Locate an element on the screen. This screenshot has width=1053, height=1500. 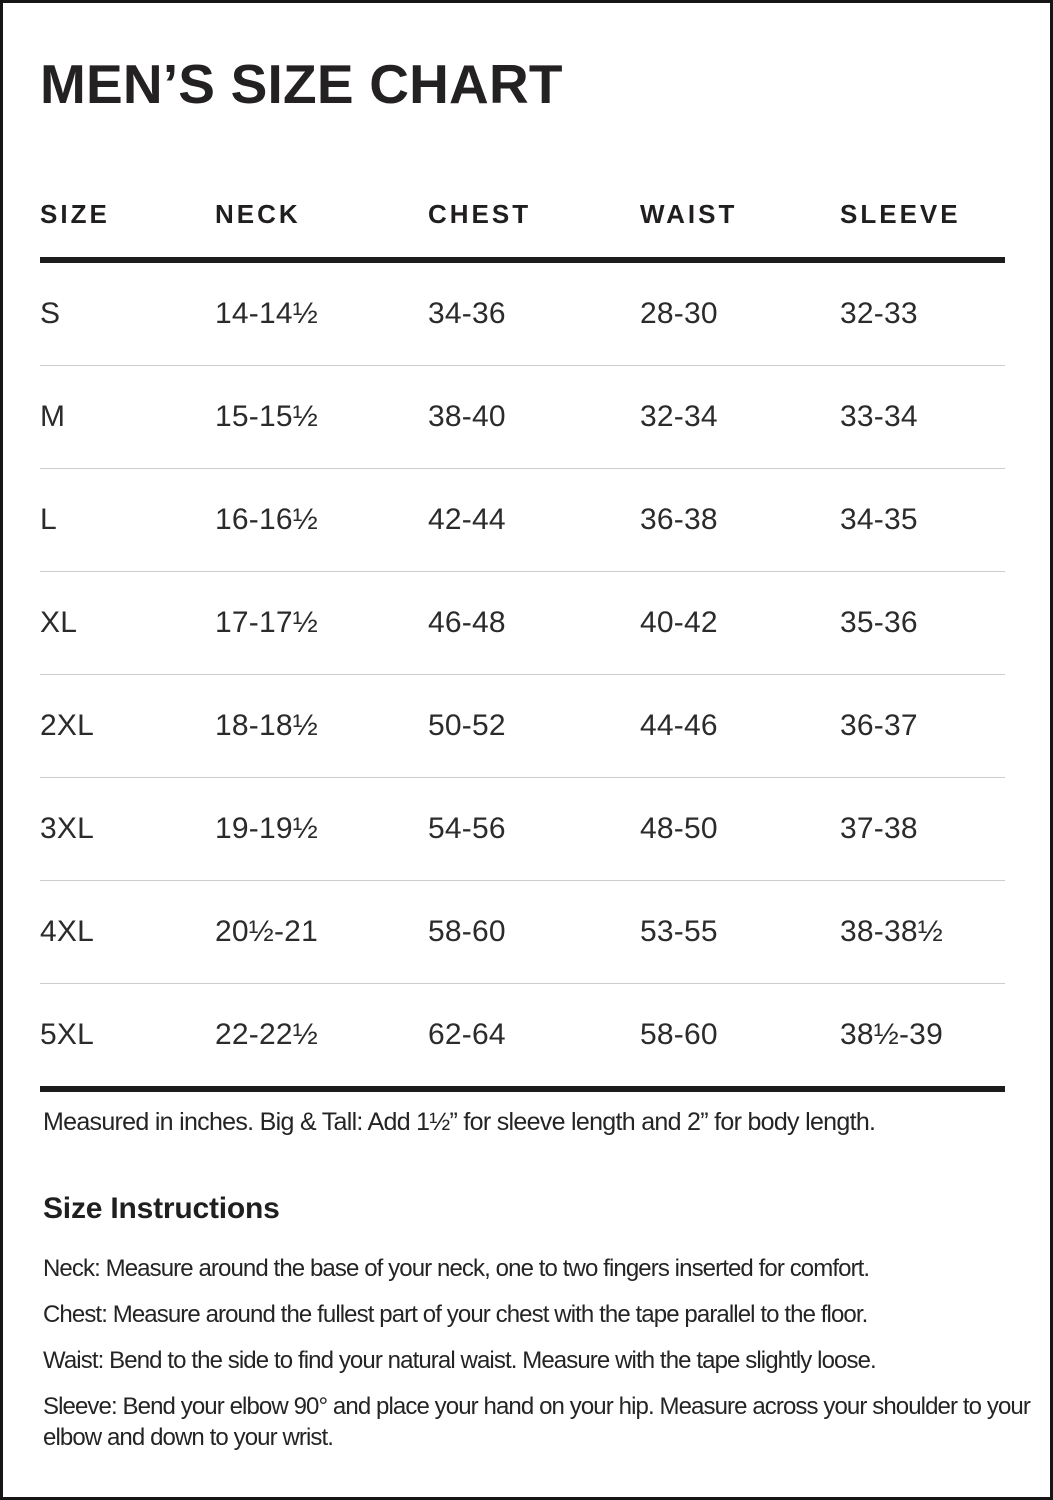
table-row: 2XL 18-18½ 50-52 44-46 36-37 is located at coordinates (522, 725).